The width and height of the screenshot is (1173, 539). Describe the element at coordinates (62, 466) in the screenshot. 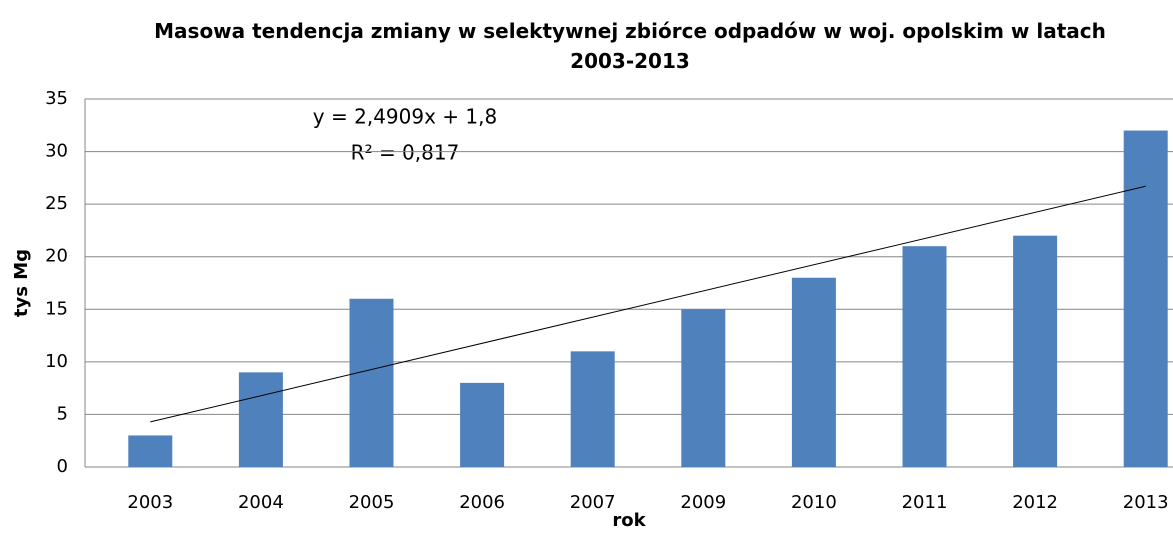

I see `y-tick-label: 0` at that location.